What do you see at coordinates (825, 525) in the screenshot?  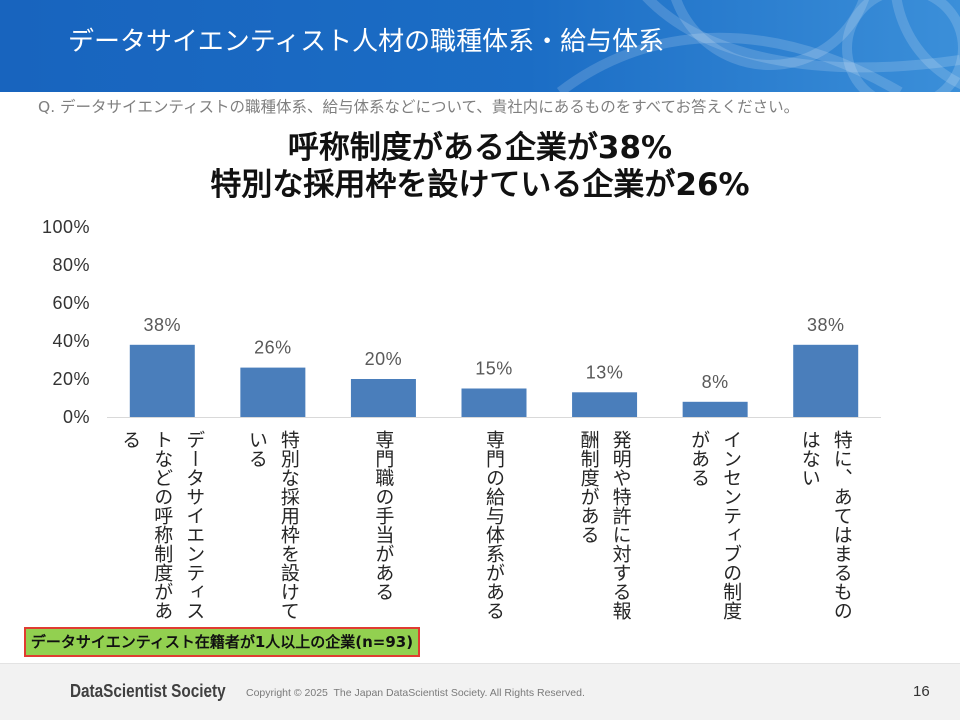 I see `x-axis-category-label: 特に、あてはまるものはない` at bounding box center [825, 525].